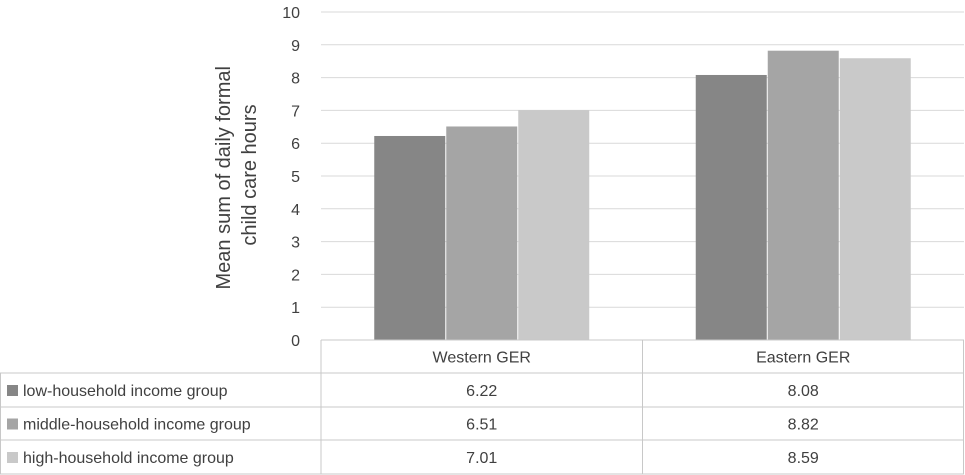  Describe the element at coordinates (803, 458) in the screenshot. I see `data-value-cell: 8.59` at that location.